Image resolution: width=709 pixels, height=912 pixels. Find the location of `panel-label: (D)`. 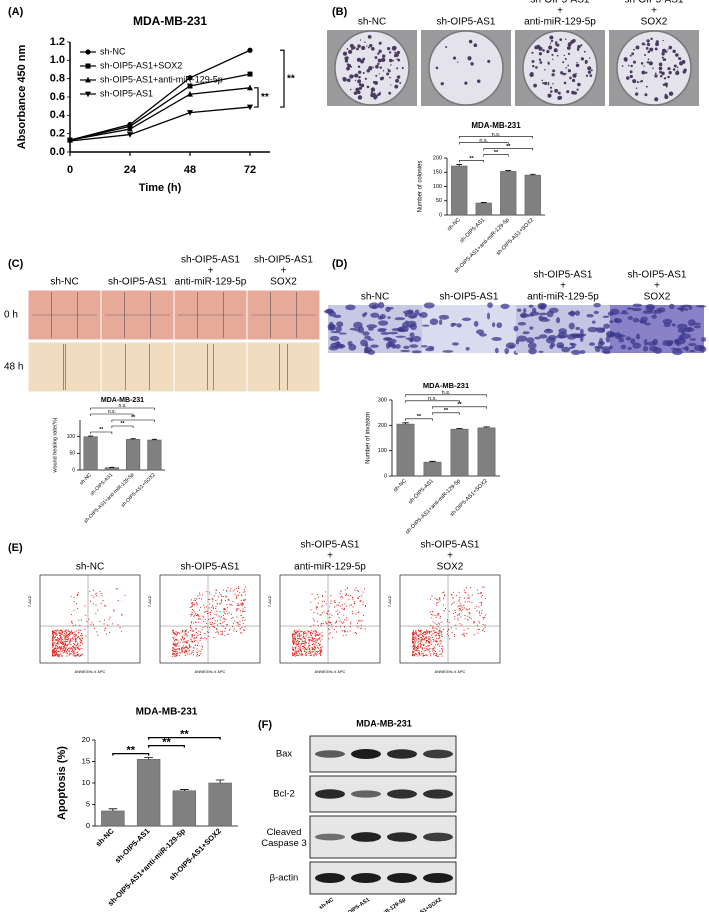

panel-label: (D) is located at coordinates (340, 264).